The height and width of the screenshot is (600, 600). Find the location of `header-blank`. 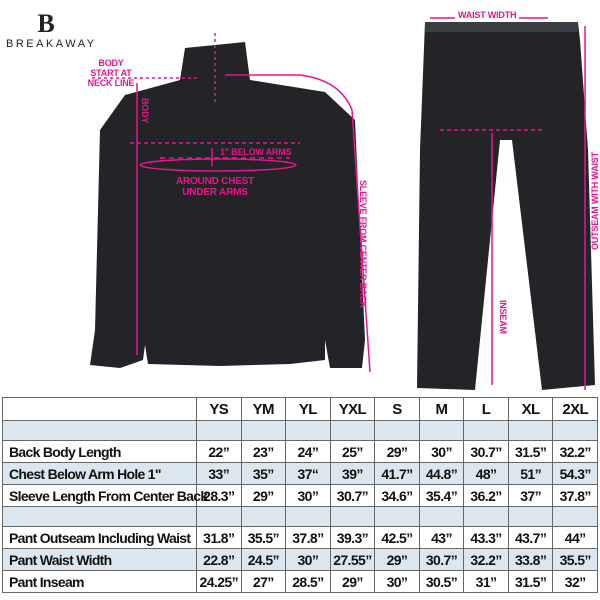

header-blank is located at coordinates (99, 409).